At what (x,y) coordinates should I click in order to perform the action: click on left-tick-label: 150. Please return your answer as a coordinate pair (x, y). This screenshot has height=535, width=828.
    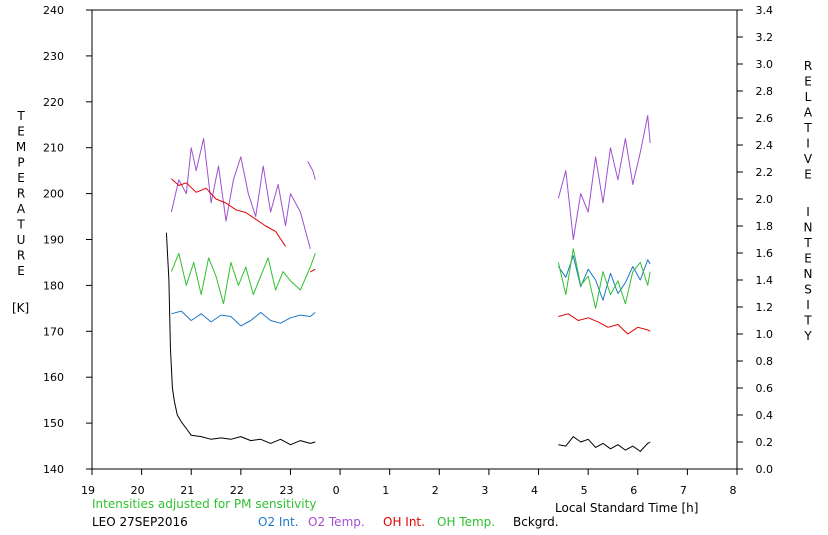
    Looking at the image, I should click on (53, 423).